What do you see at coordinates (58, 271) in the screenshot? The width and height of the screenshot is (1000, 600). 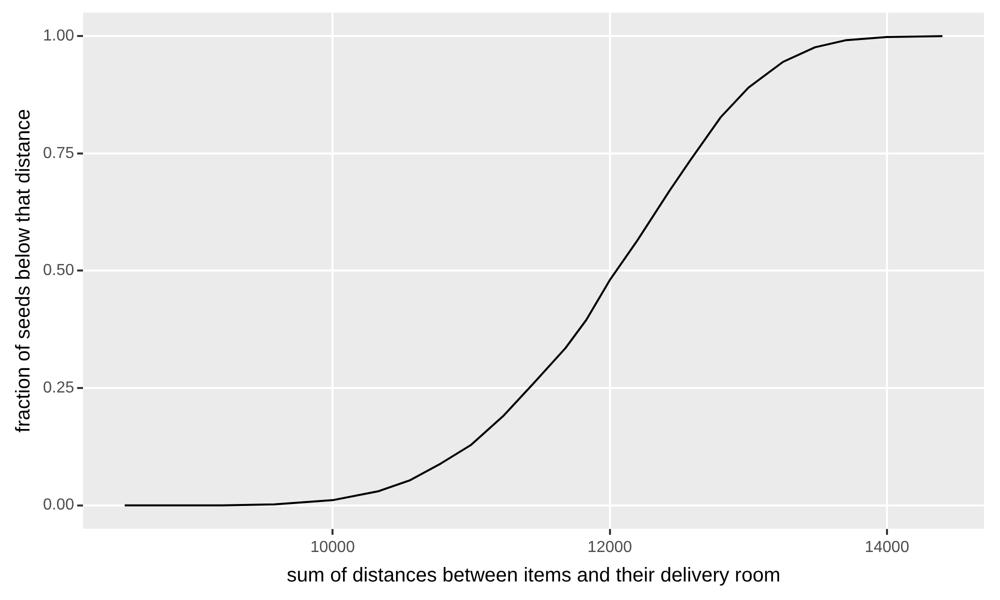 I see `y-tick-label: 0.50` at bounding box center [58, 271].